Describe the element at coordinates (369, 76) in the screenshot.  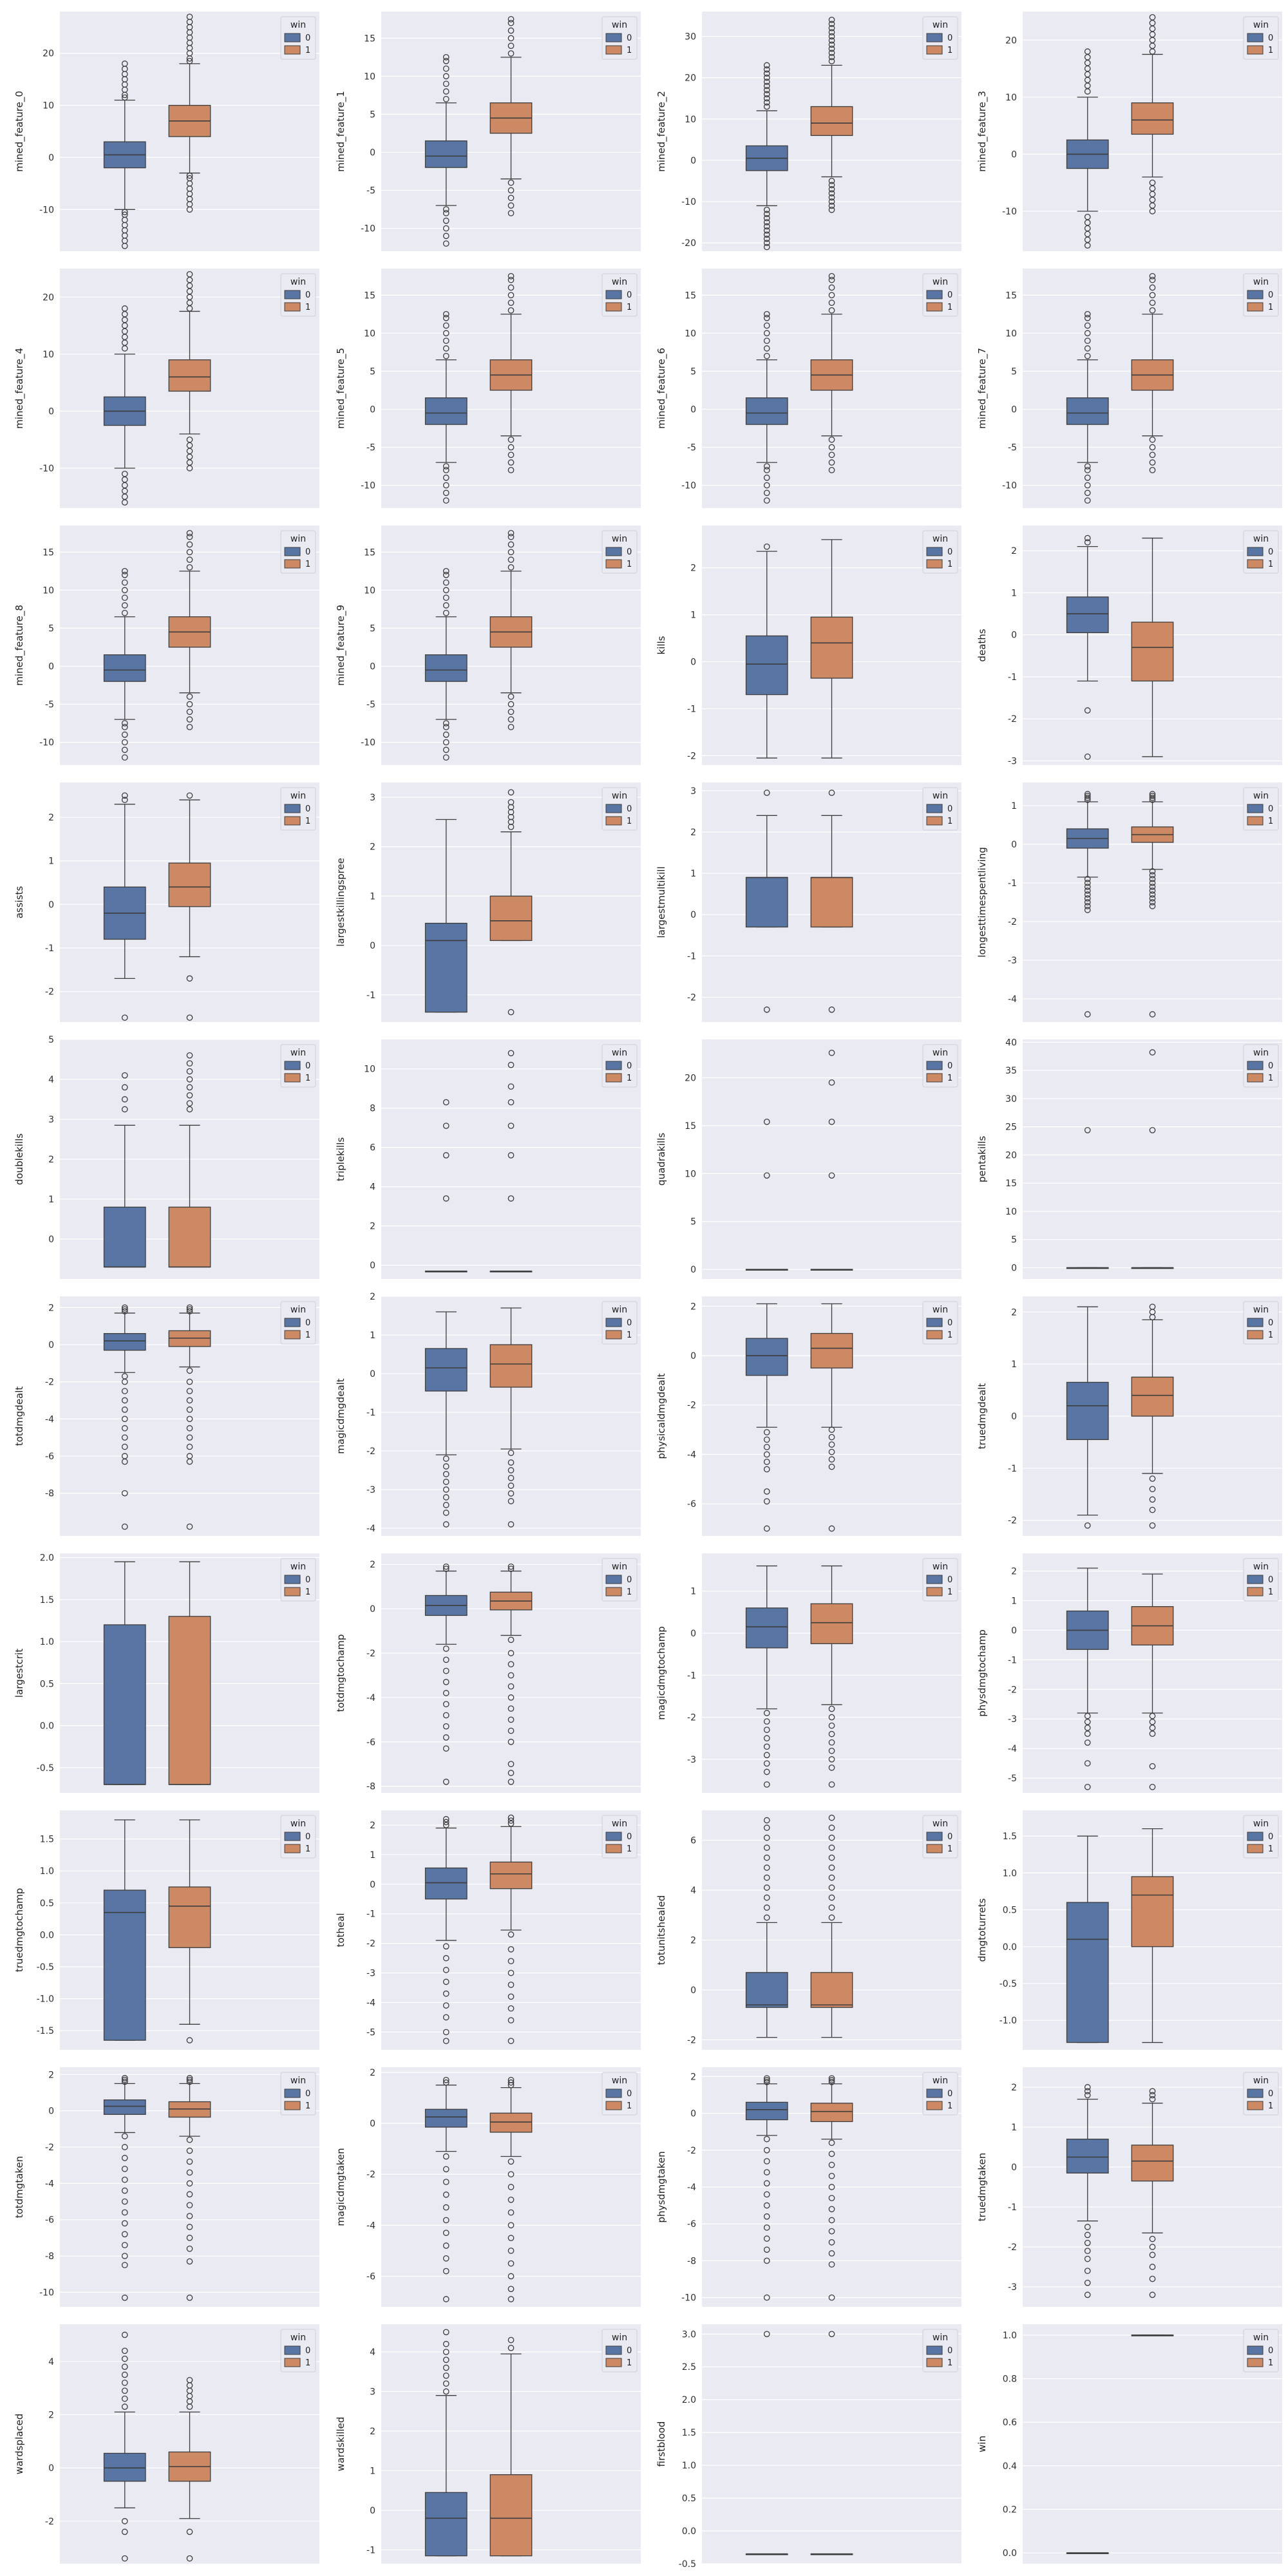
I see `ytick-label: 10` at that location.